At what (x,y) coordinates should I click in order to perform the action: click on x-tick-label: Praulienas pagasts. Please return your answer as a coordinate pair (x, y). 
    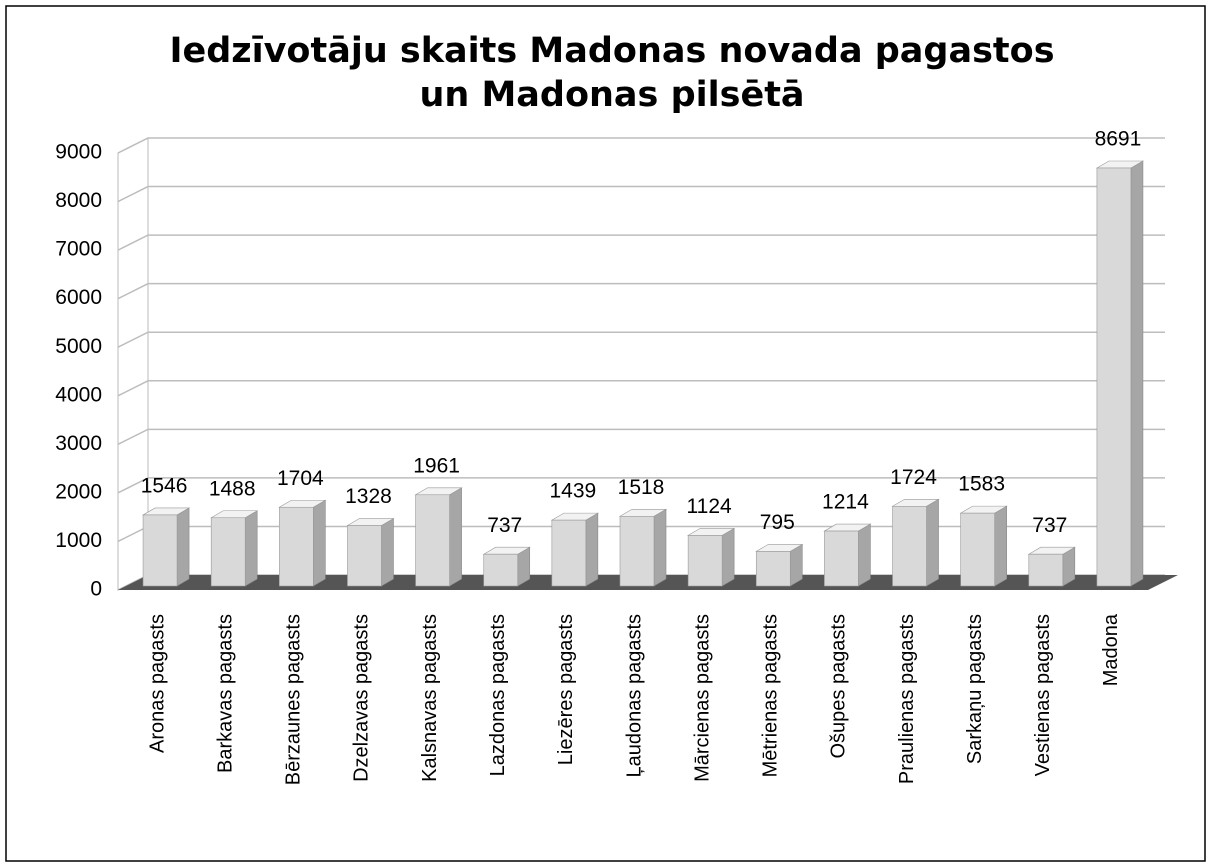
    Looking at the image, I should click on (907, 699).